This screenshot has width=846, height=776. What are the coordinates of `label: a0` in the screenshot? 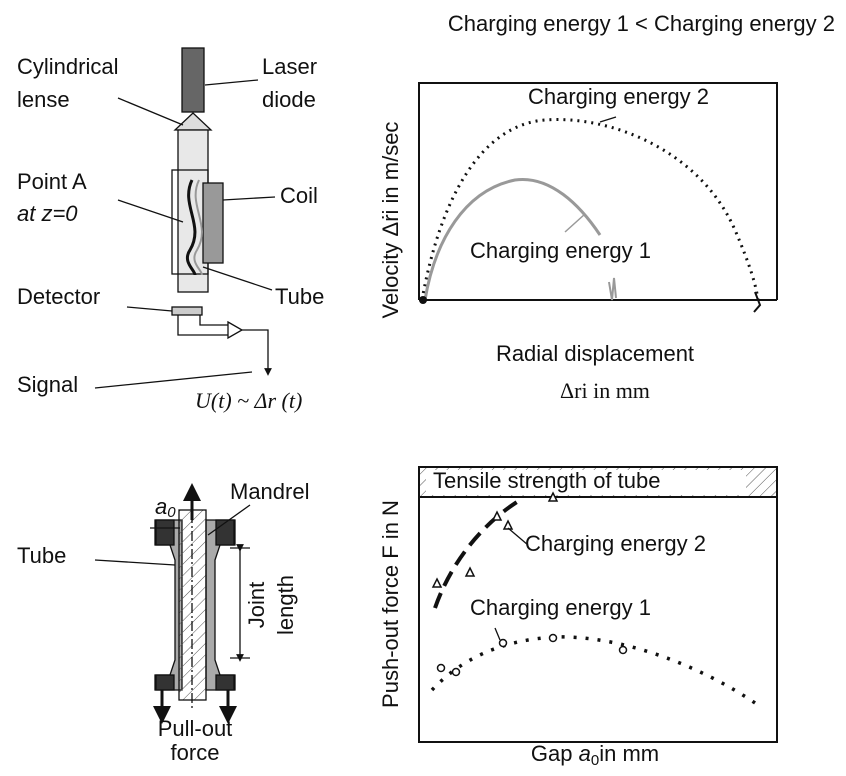 It's located at (165, 507).